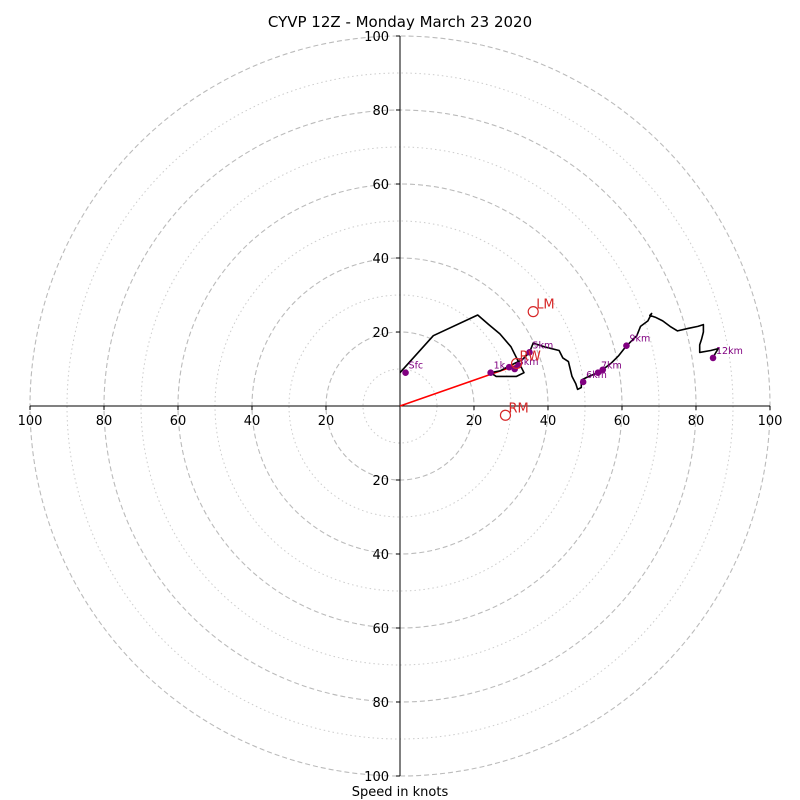  I want to click on height-label-Sfc: Sfc, so click(416, 366).